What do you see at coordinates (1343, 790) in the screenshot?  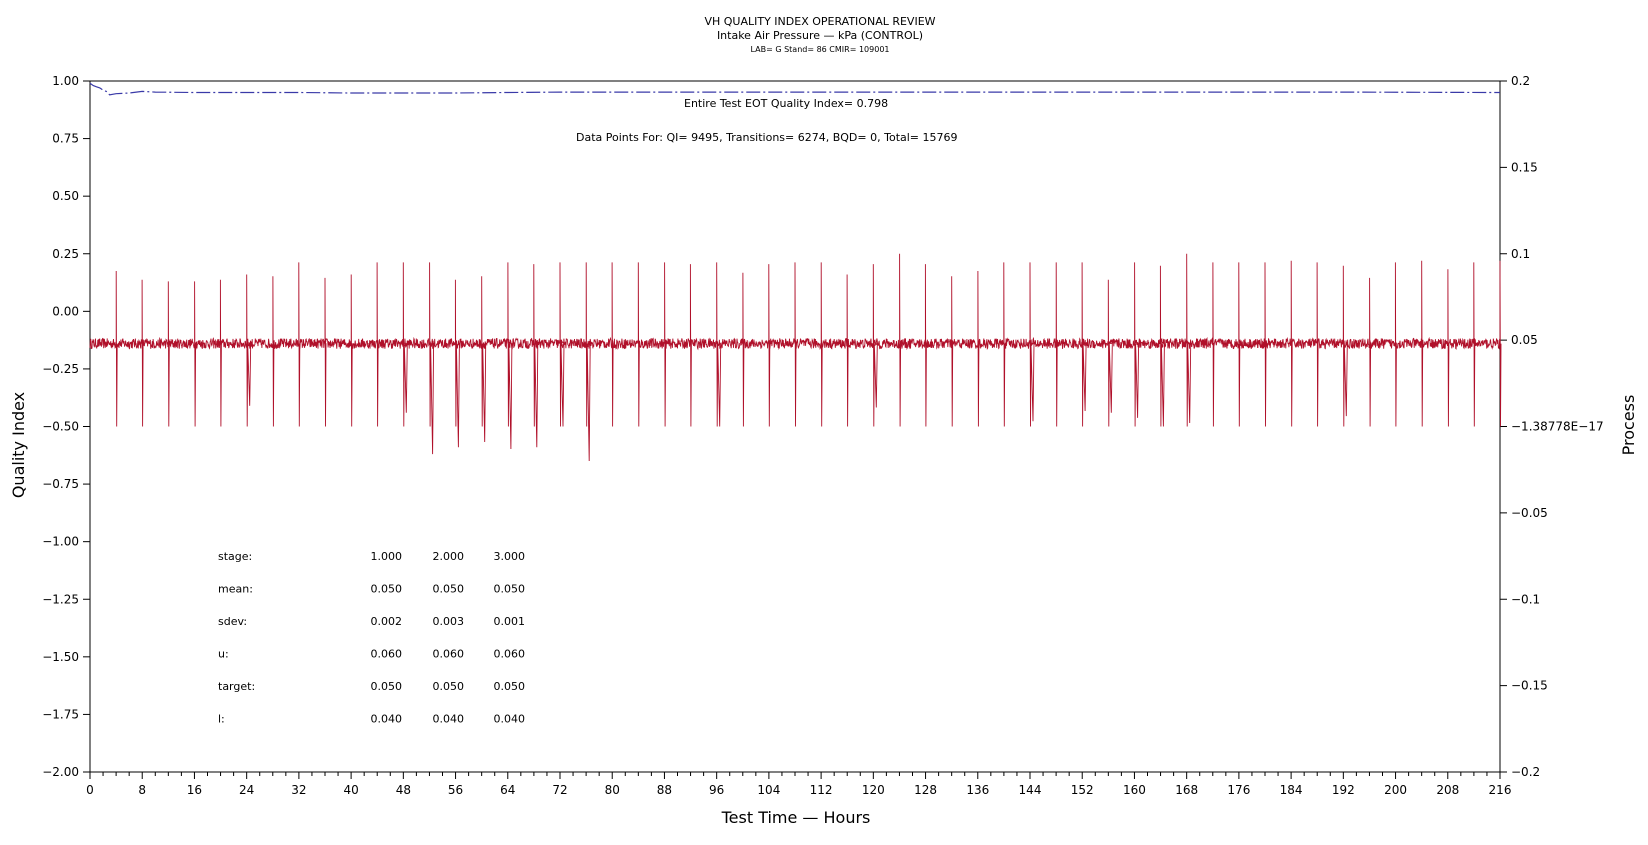 I see `x-tick-label: 192` at bounding box center [1343, 790].